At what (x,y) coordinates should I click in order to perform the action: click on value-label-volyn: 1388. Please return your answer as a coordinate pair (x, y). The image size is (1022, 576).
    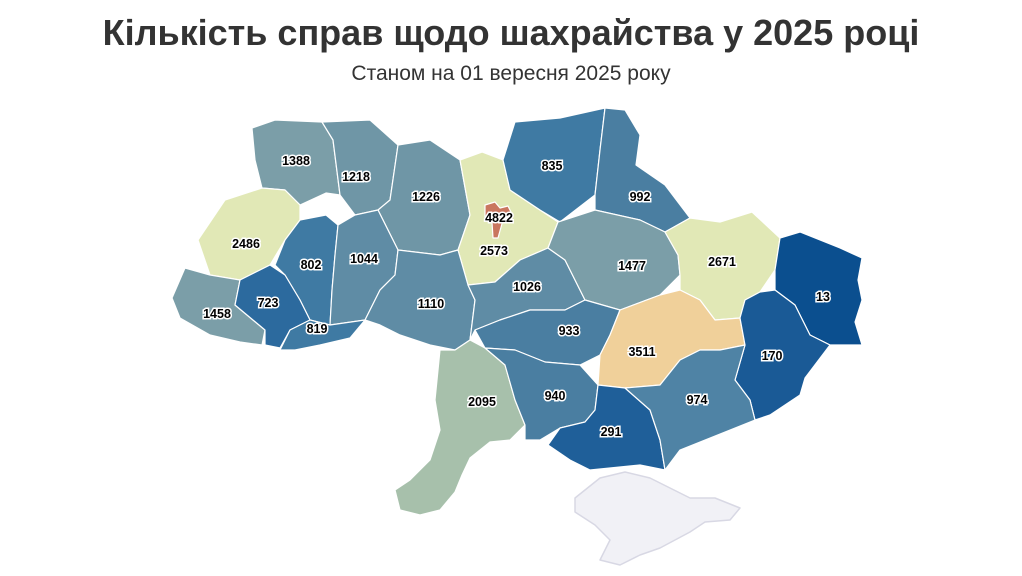
    Looking at the image, I should click on (296, 161).